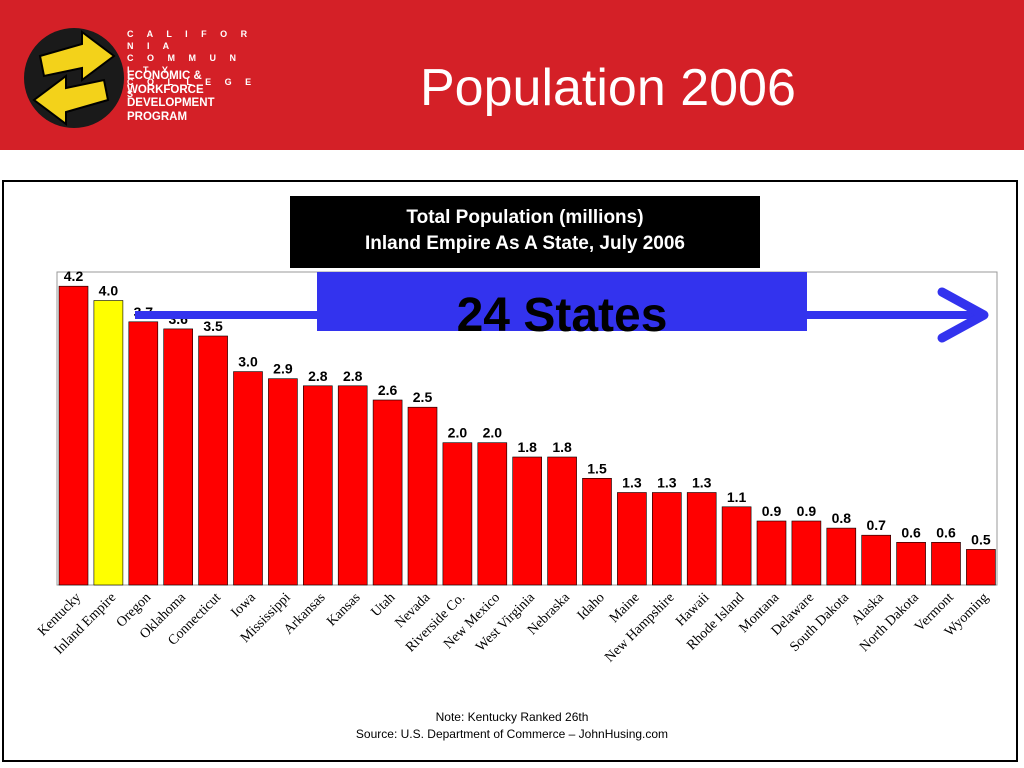 The width and height of the screenshot is (1024, 768). What do you see at coordinates (108, 443) in the screenshot?
I see `bar-inland-empire` at bounding box center [108, 443].